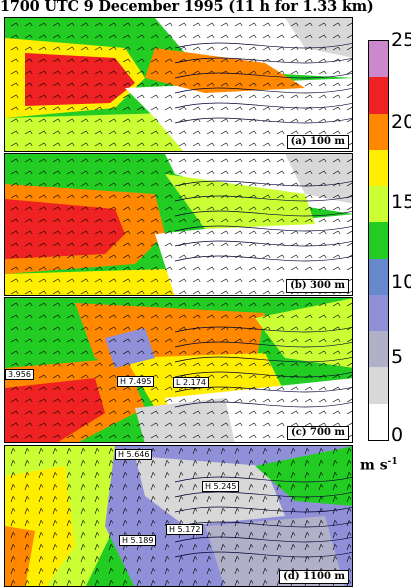 The image size is (411, 587). Describe the element at coordinates (314, 577) in the screenshot. I see `panel-d-label: (d) 1100 m` at that location.